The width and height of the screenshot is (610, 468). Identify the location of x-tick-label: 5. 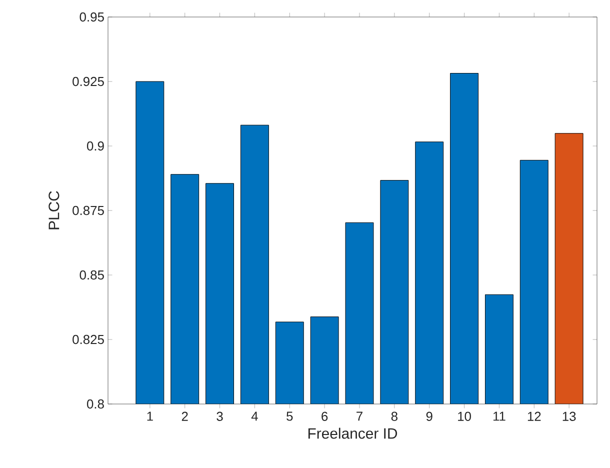
(289, 416).